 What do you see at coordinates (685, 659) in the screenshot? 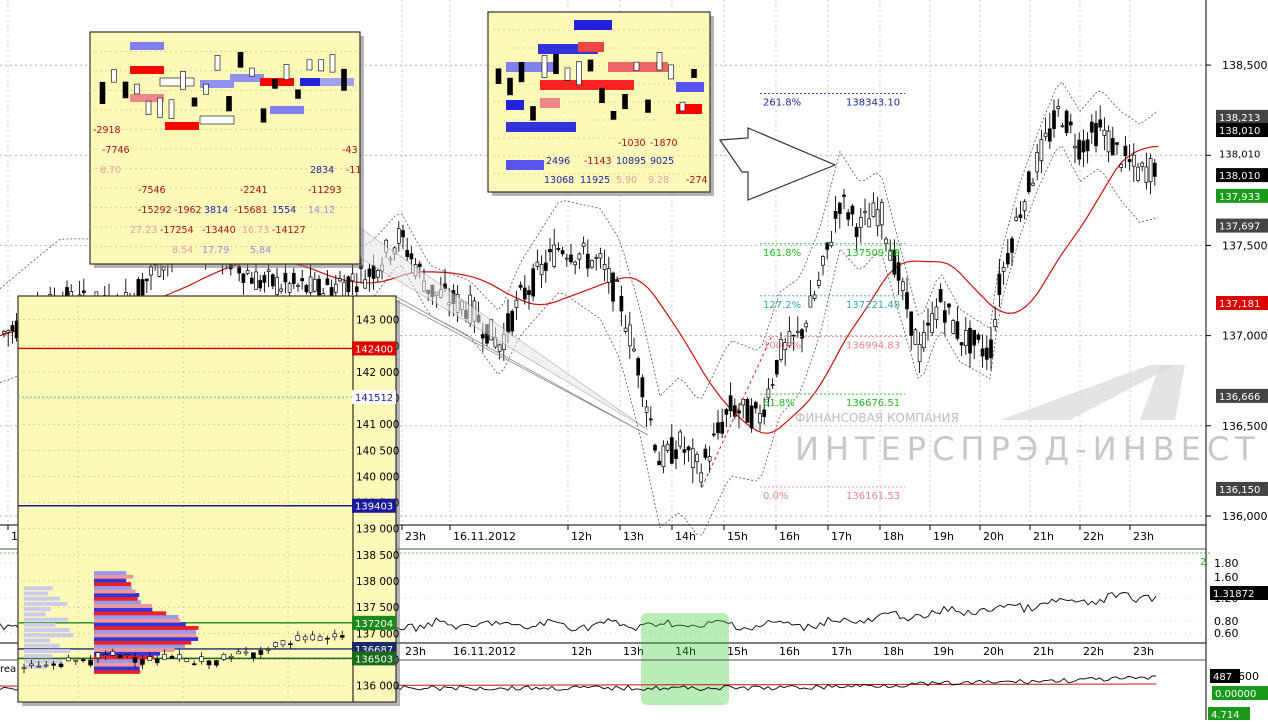
I see `highlight-zone` at bounding box center [685, 659].